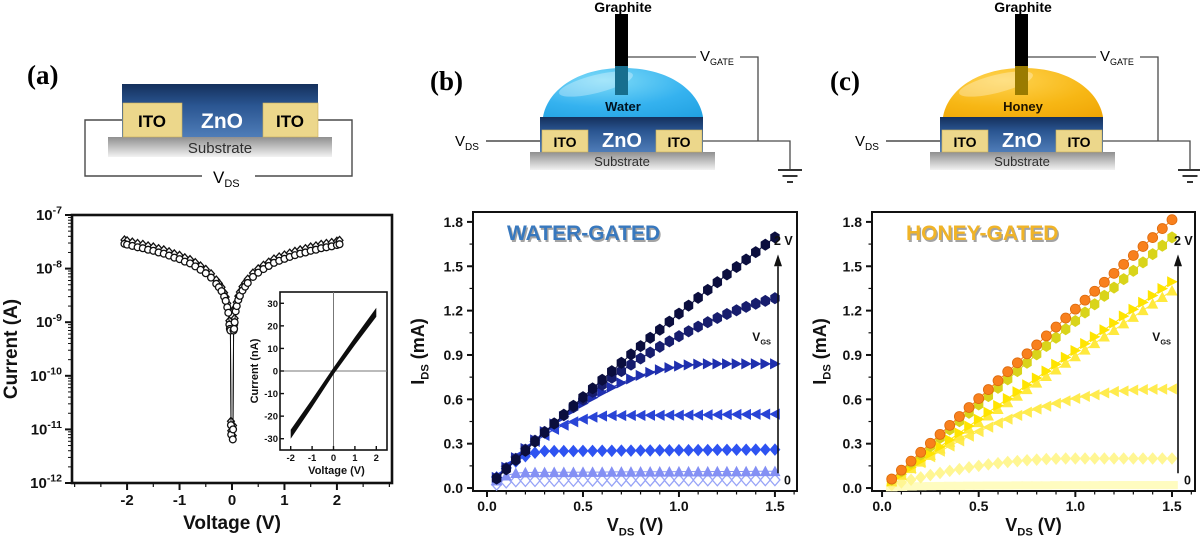  I want to click on liquid-label: Honey, so click(1023, 106).